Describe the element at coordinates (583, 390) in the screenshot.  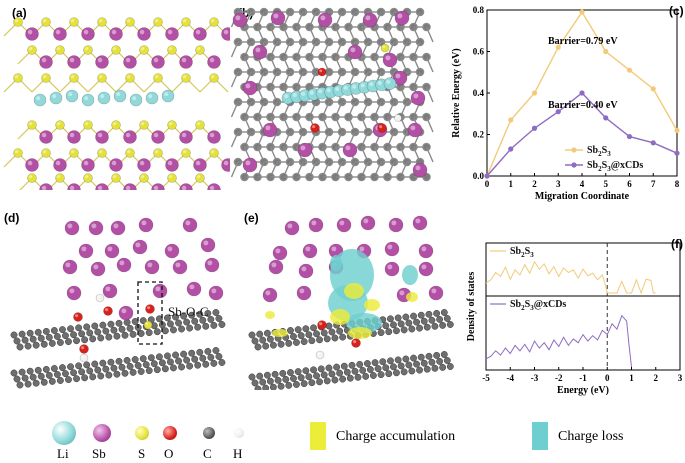
I see `x-axis-label: Energy (eV)` at that location.